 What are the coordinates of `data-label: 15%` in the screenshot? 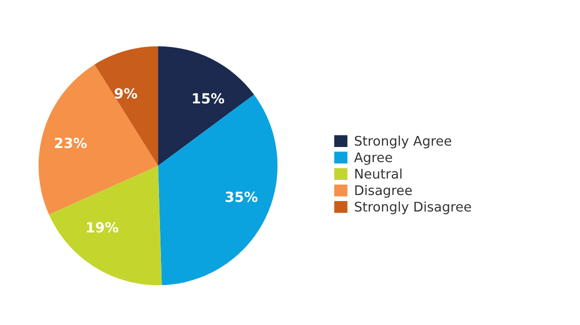 It's located at (208, 98).